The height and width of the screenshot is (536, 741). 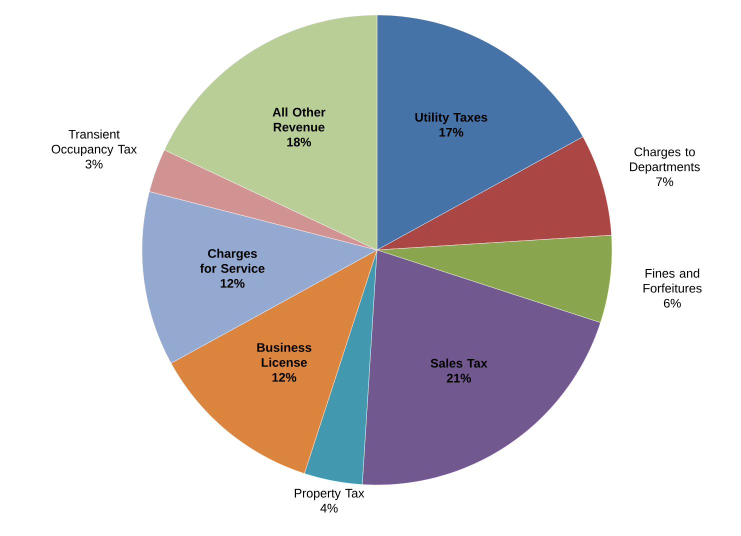 What do you see at coordinates (299, 119) in the screenshot?
I see `slice-label: All Other Revenue` at bounding box center [299, 119].